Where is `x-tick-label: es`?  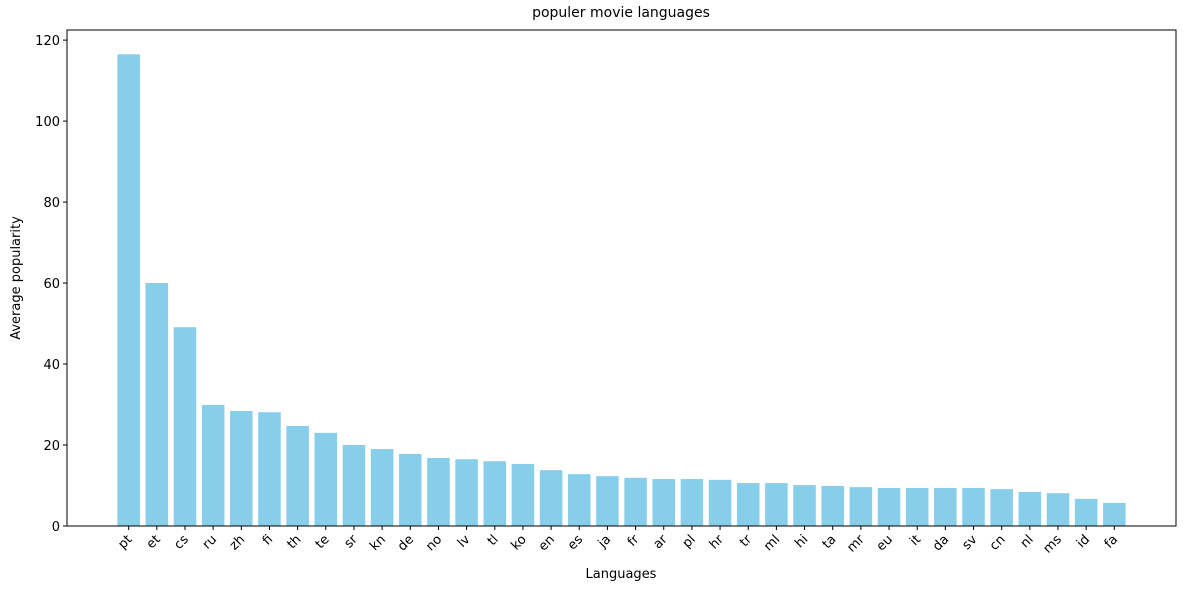
x-tick-label: es is located at coordinates (575, 542).